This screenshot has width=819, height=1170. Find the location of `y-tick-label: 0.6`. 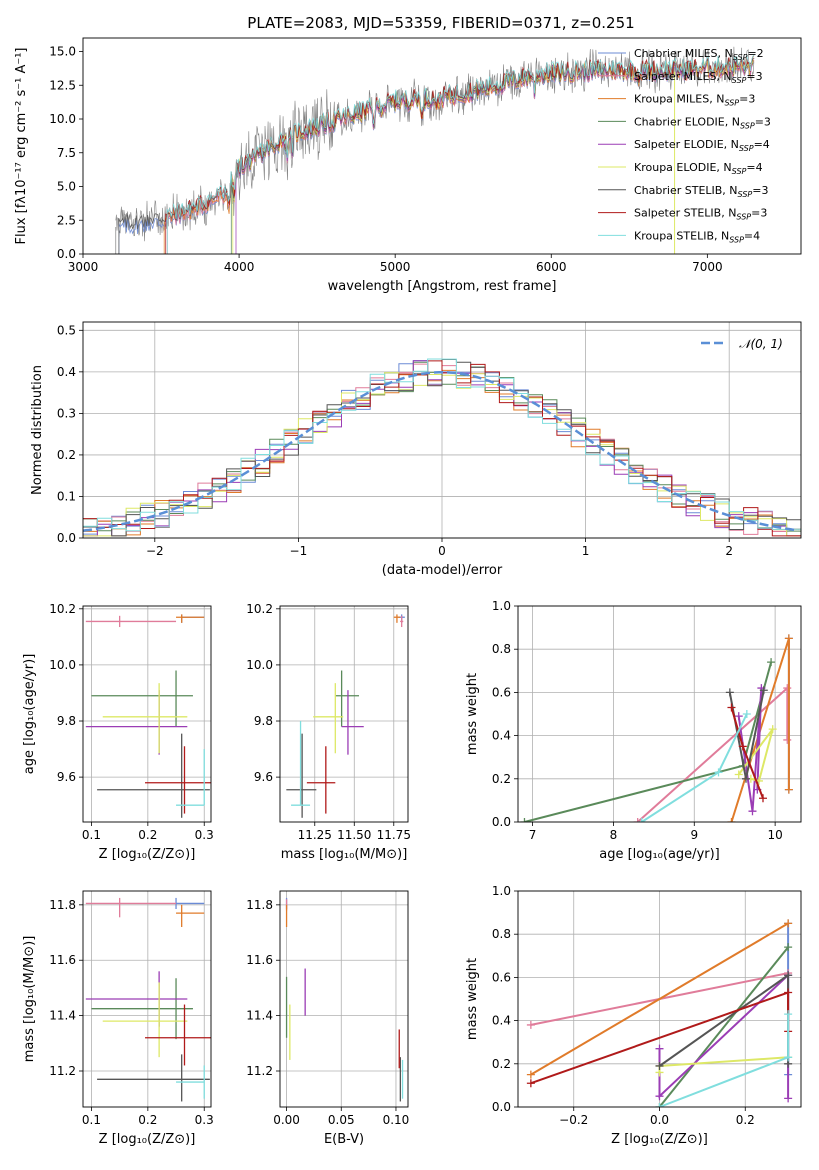

y-tick-label: 0.6 is located at coordinates (501, 692).